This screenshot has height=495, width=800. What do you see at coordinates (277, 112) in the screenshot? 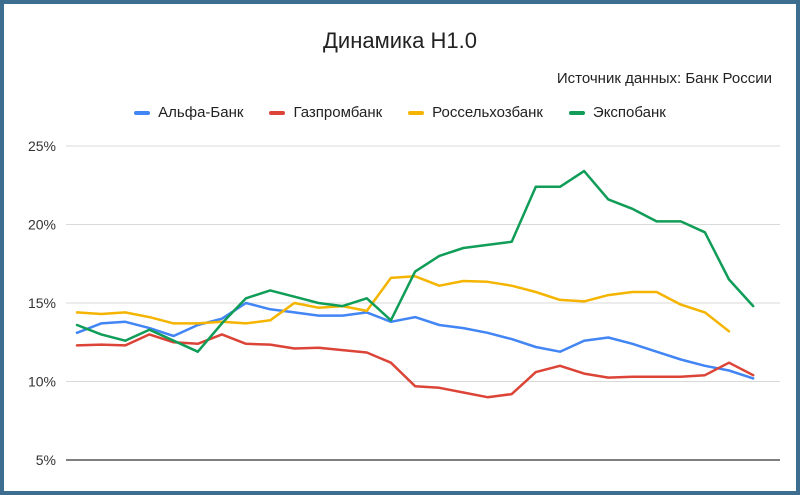
I see `legend-swatch-gazprom` at bounding box center [277, 112].